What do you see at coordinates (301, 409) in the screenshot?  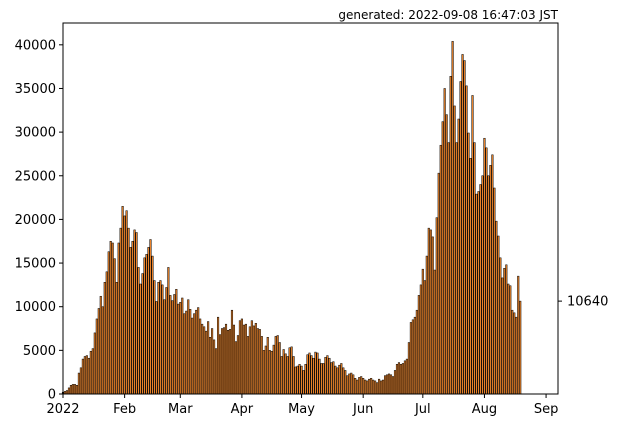 I see `x-tick-label: May` at bounding box center [301, 409].